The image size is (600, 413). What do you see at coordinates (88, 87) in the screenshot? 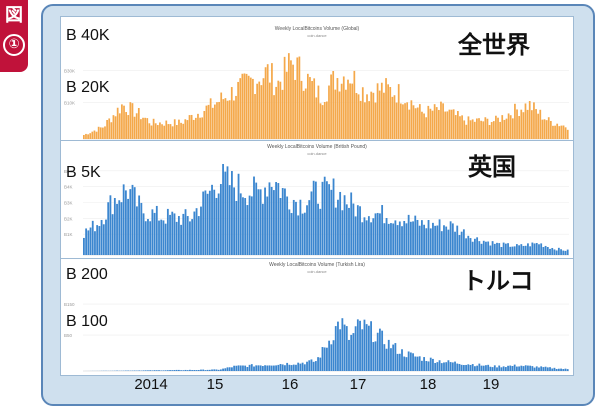
I see `y-label-20k: B 20K` at bounding box center [88, 87].